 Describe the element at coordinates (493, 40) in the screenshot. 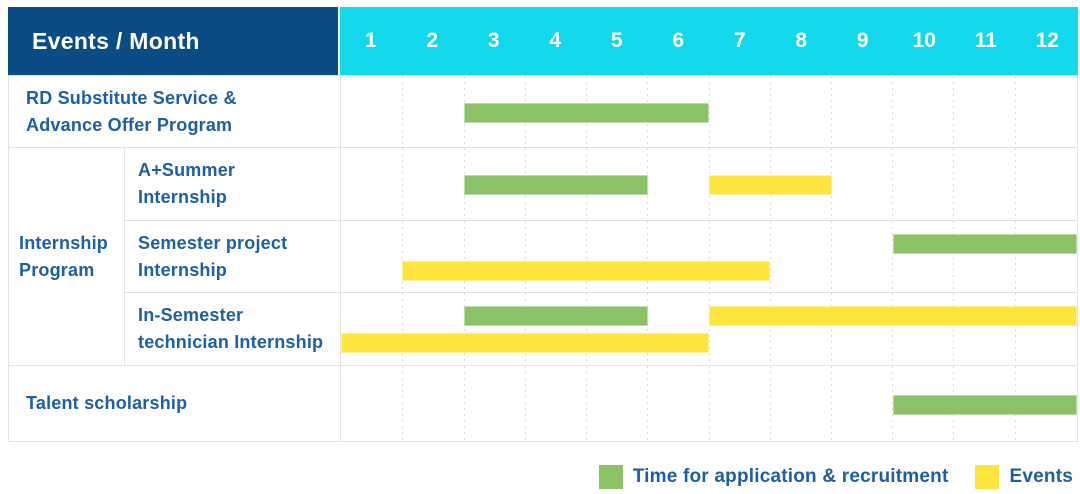

I see `month-header: 3` at that location.